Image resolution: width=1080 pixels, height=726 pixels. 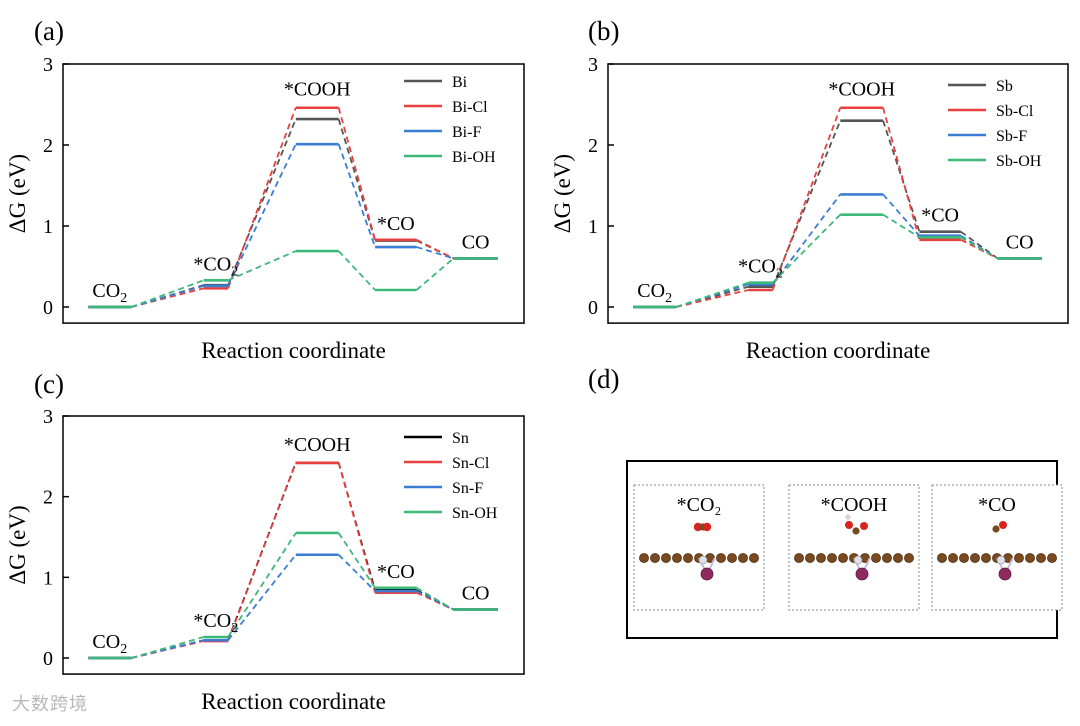 I want to click on legend-entry: Sn, so click(x=460, y=438).